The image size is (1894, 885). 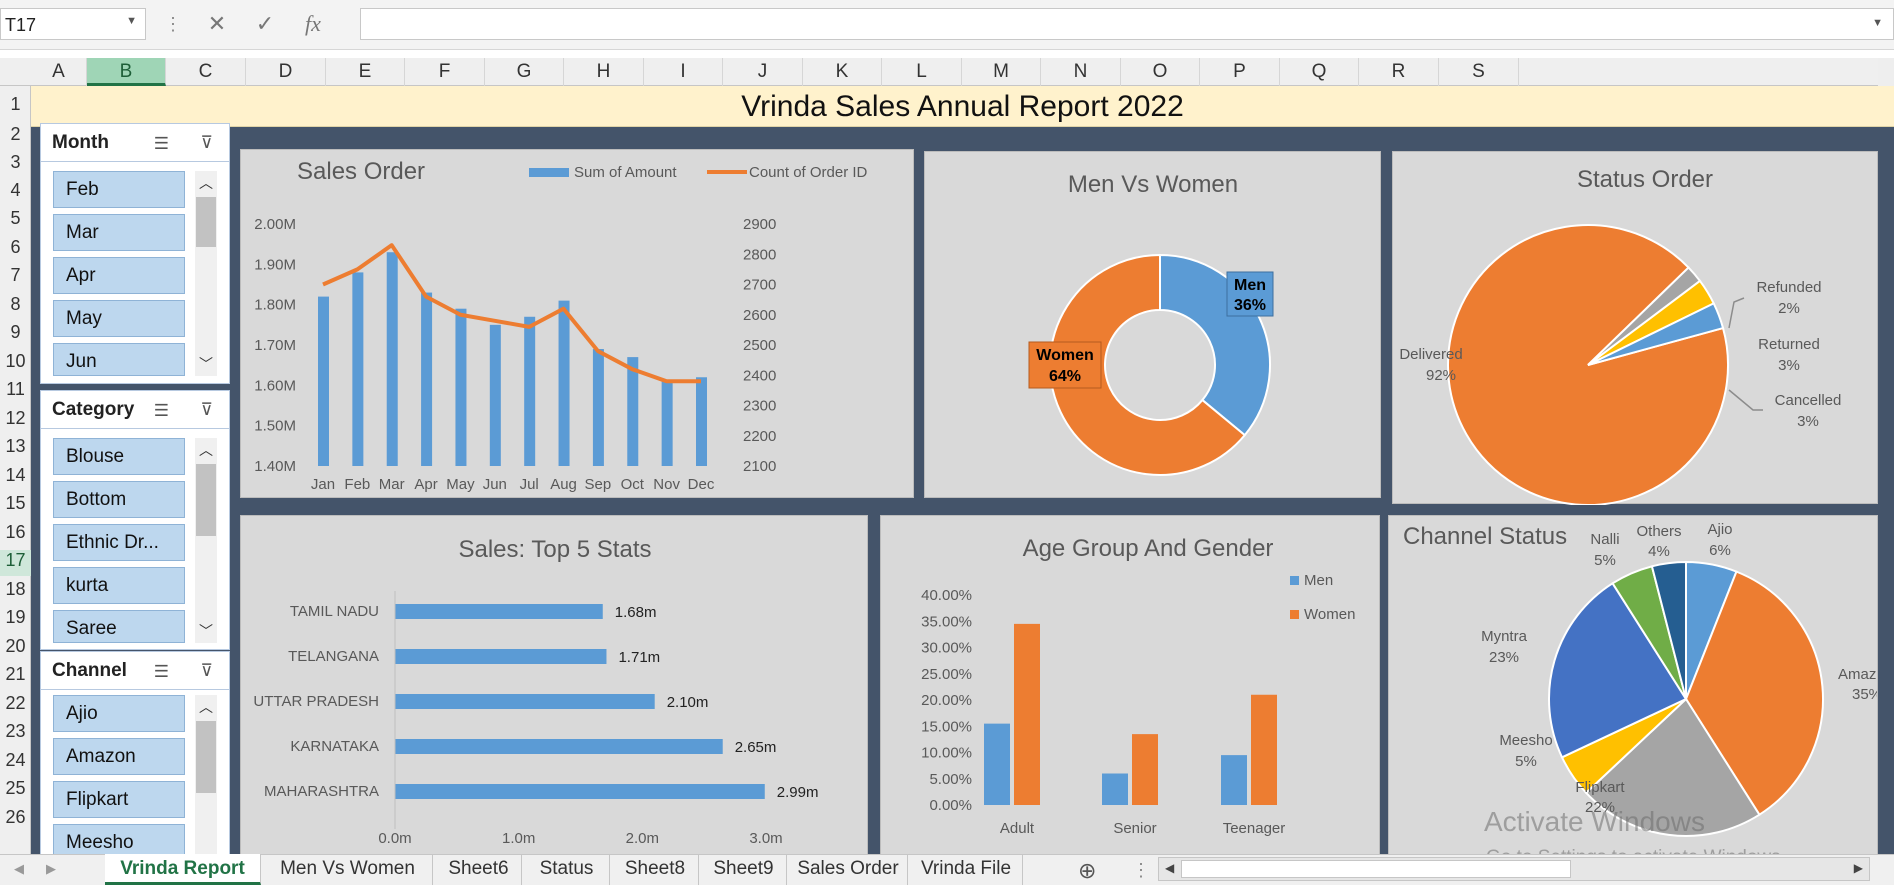 I want to click on cancel-icon: ✕, so click(x=217, y=23).